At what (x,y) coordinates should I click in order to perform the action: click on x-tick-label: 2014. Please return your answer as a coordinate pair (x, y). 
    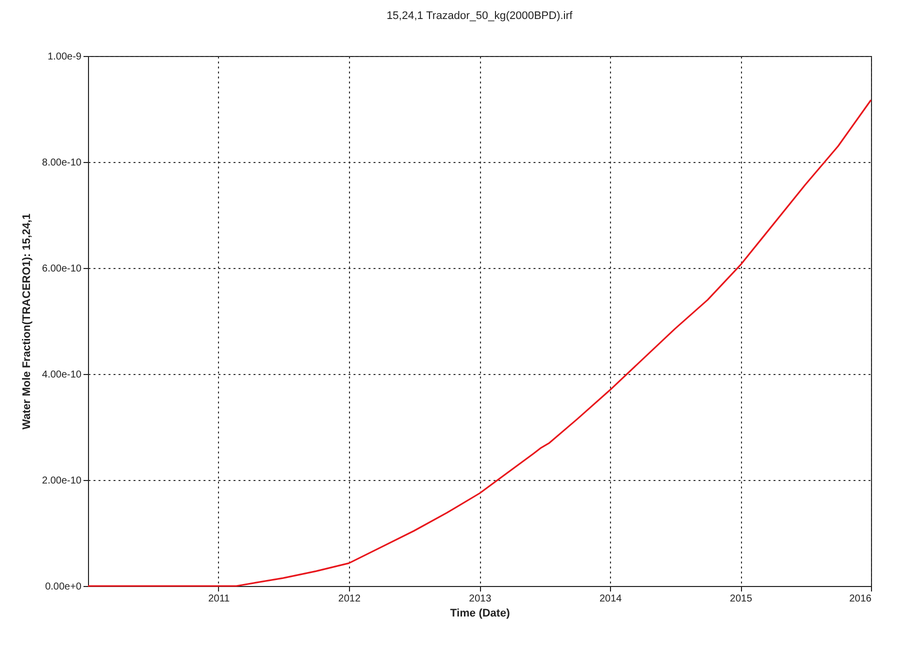
    Looking at the image, I should click on (610, 599).